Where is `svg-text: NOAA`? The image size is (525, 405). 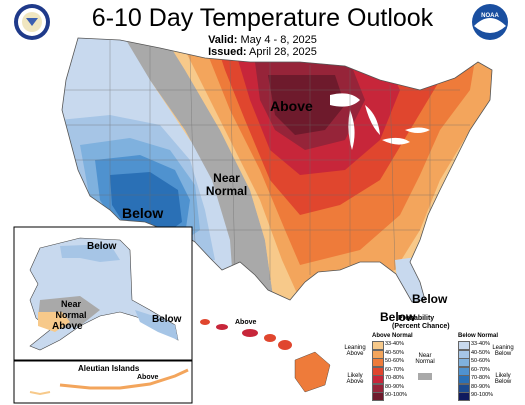 svg-text: NOAA is located at coordinates (490, 16).